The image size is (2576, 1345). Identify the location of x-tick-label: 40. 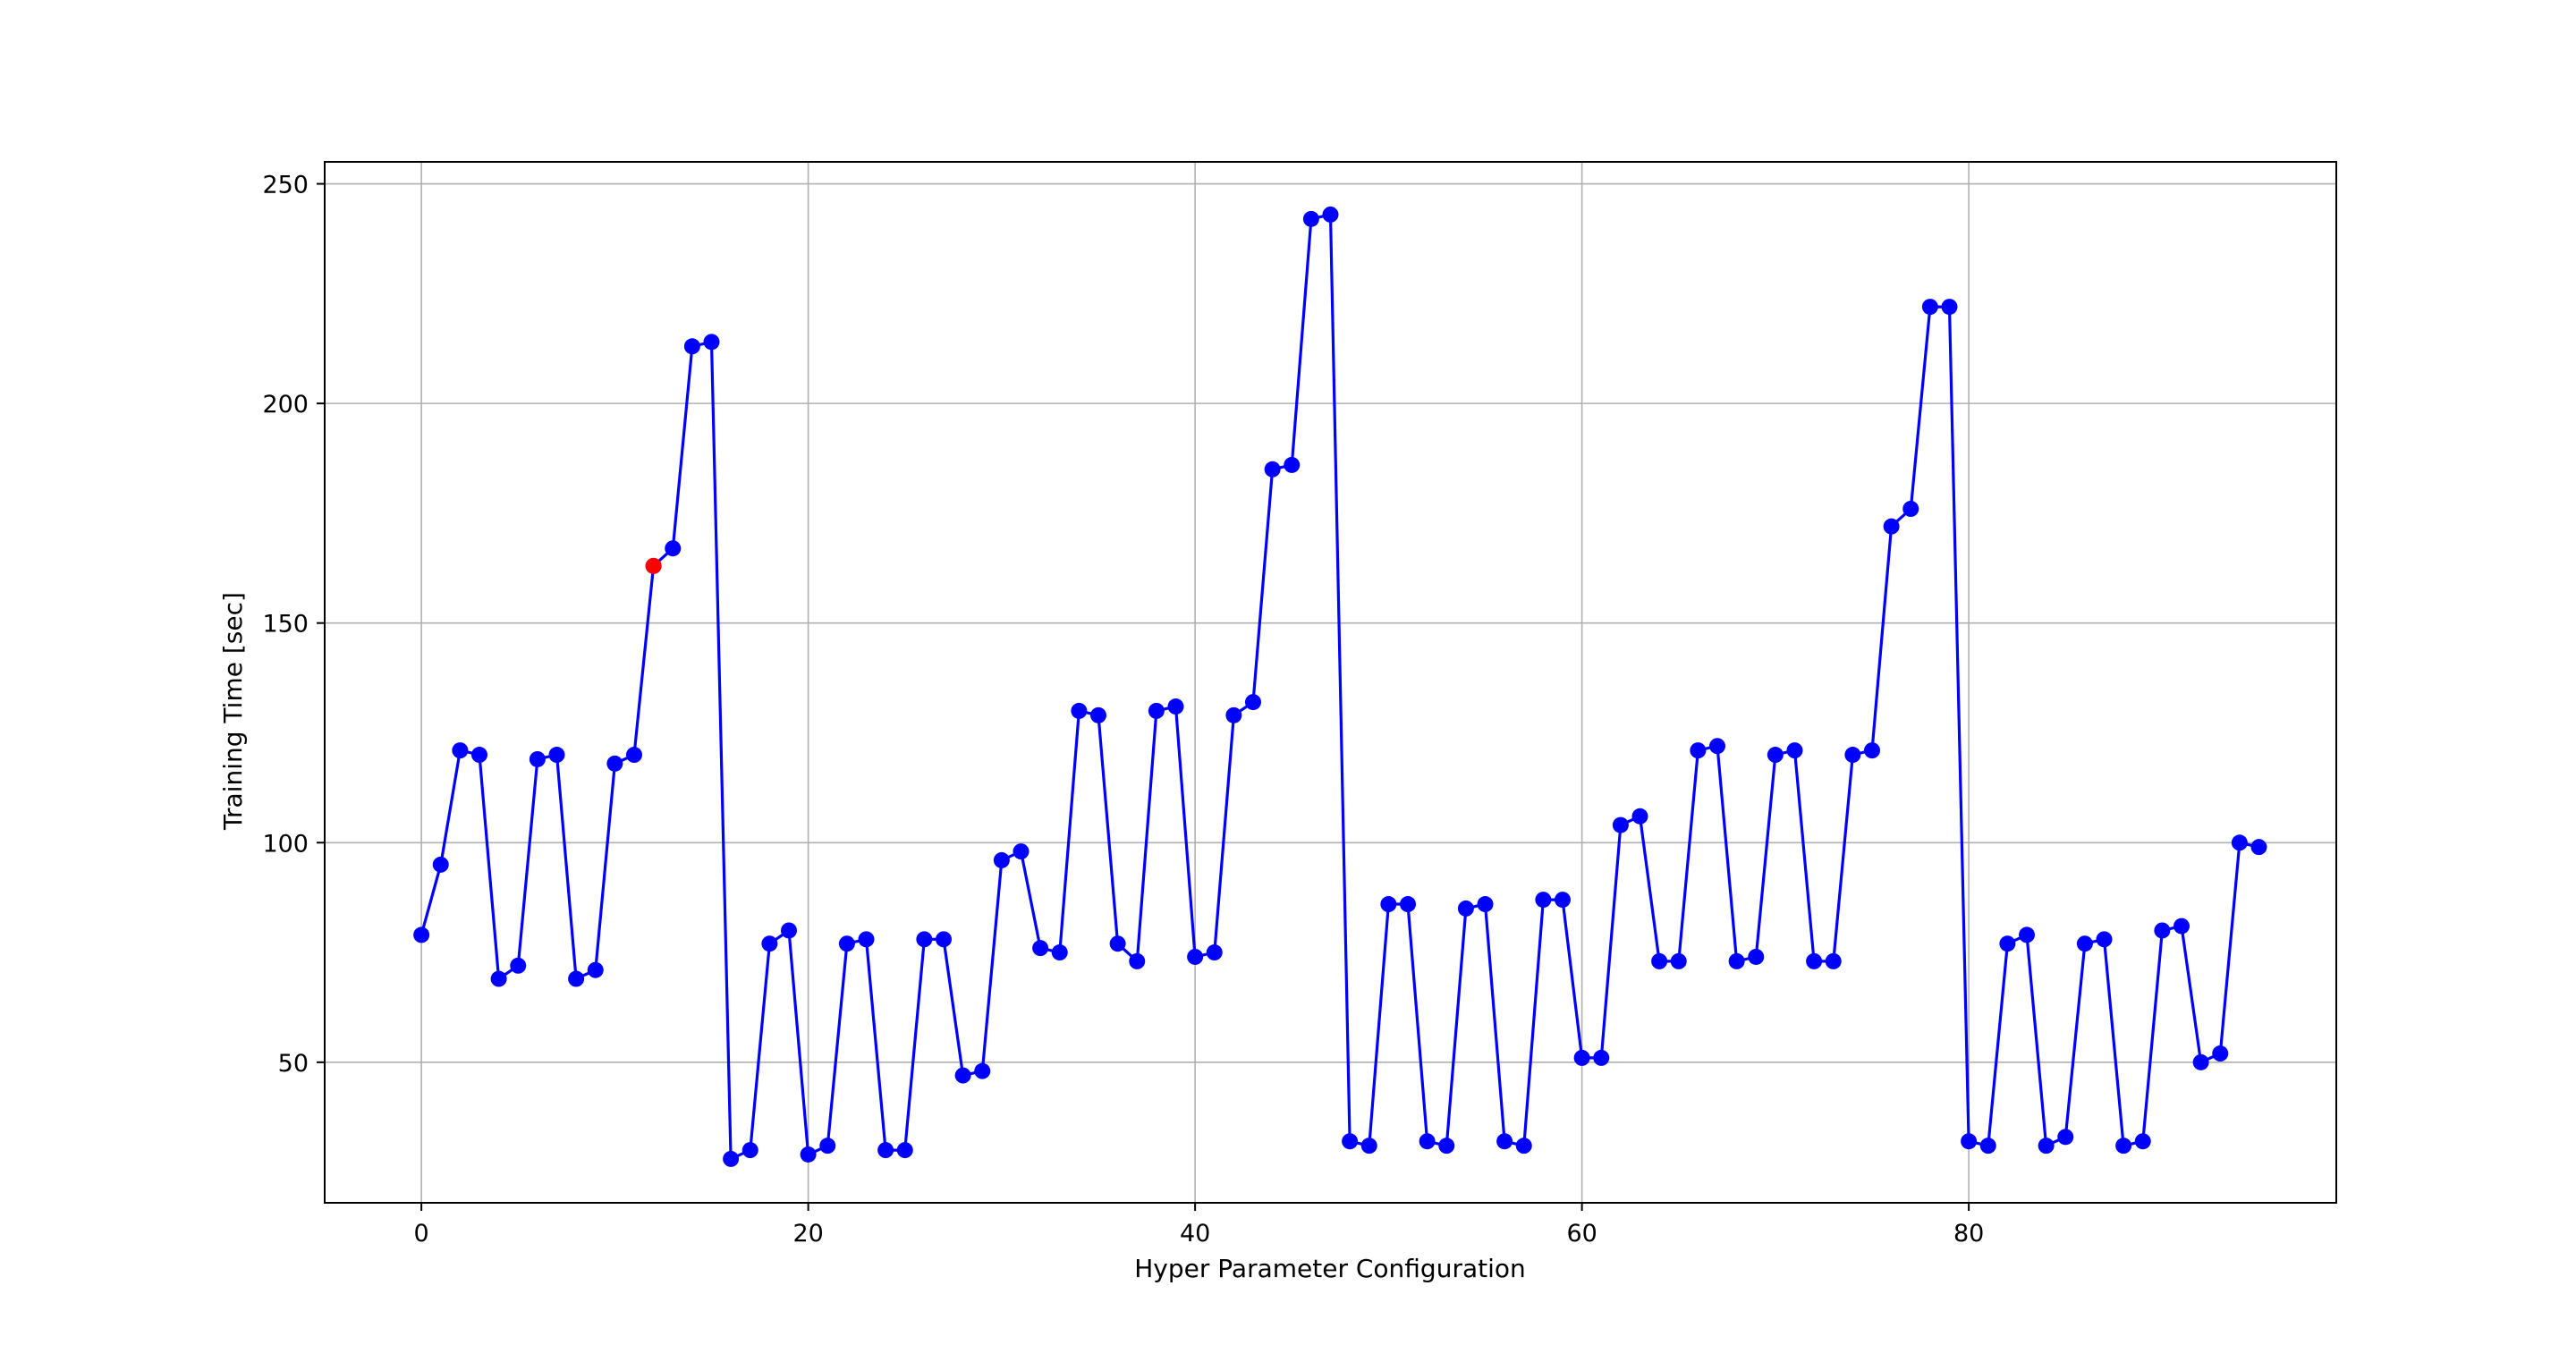
(1195, 1234).